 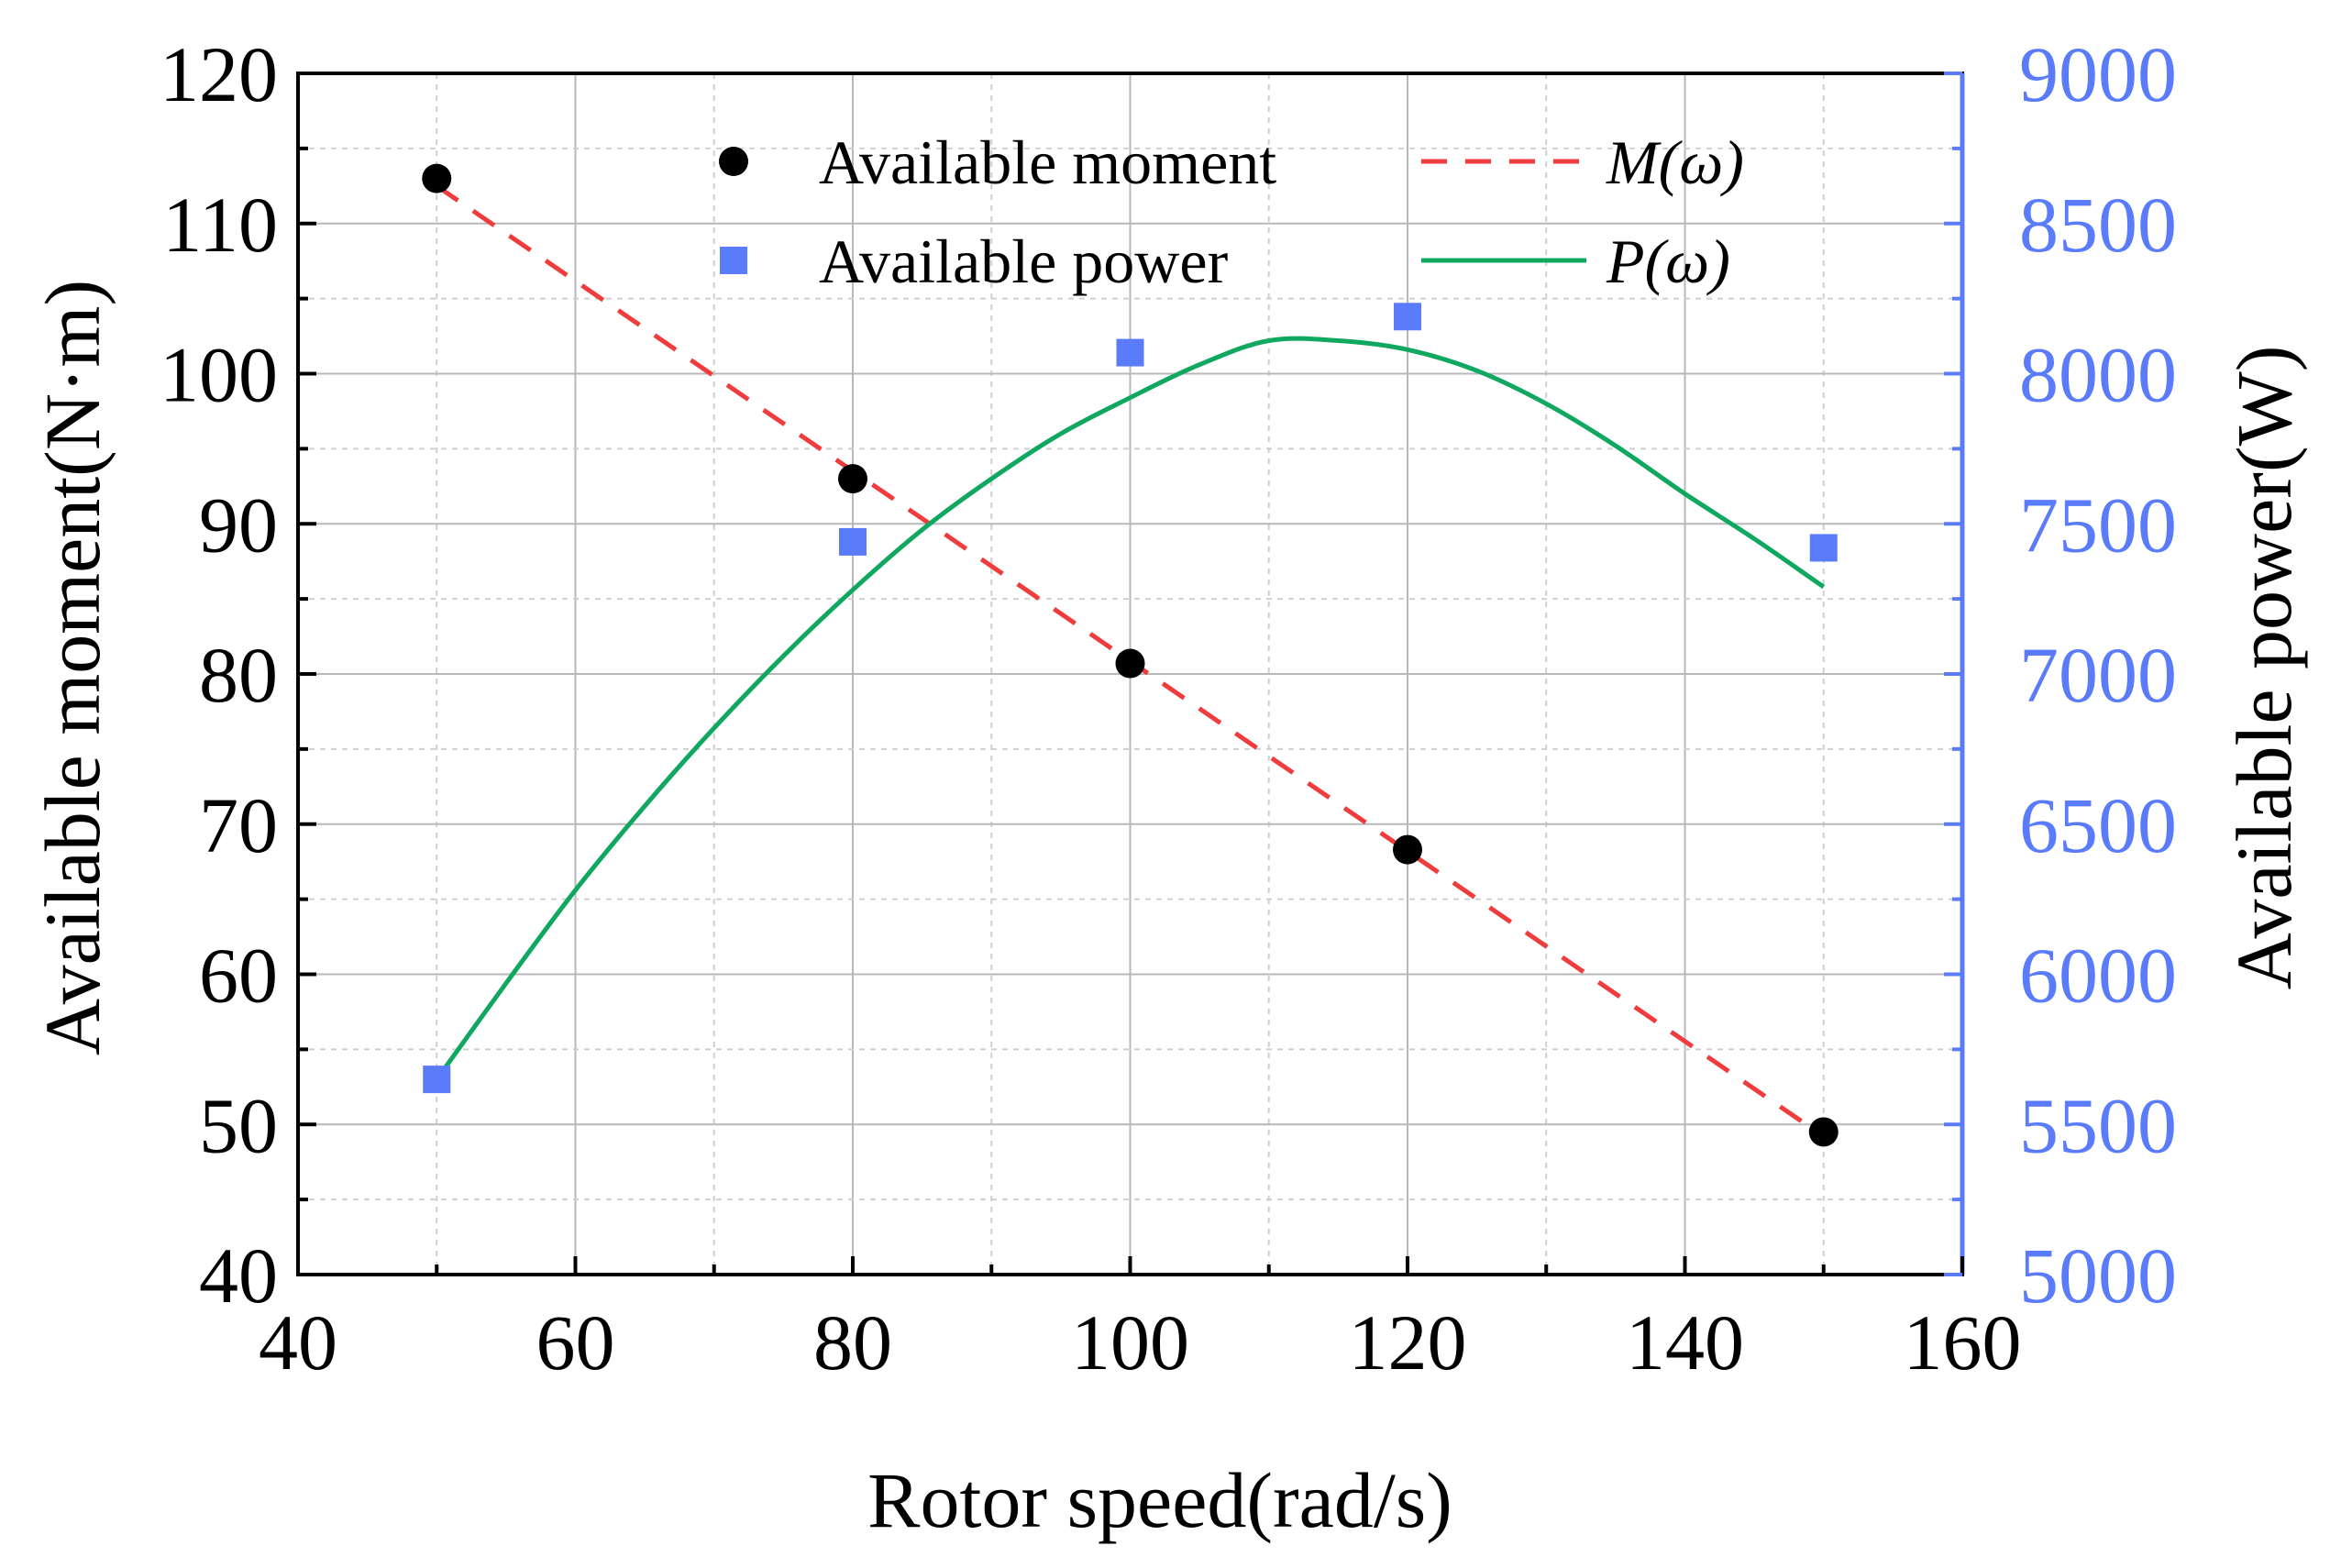 What do you see at coordinates (2098, 976) in the screenshot?
I see `y-right-tick-label: 6000` at bounding box center [2098, 976].